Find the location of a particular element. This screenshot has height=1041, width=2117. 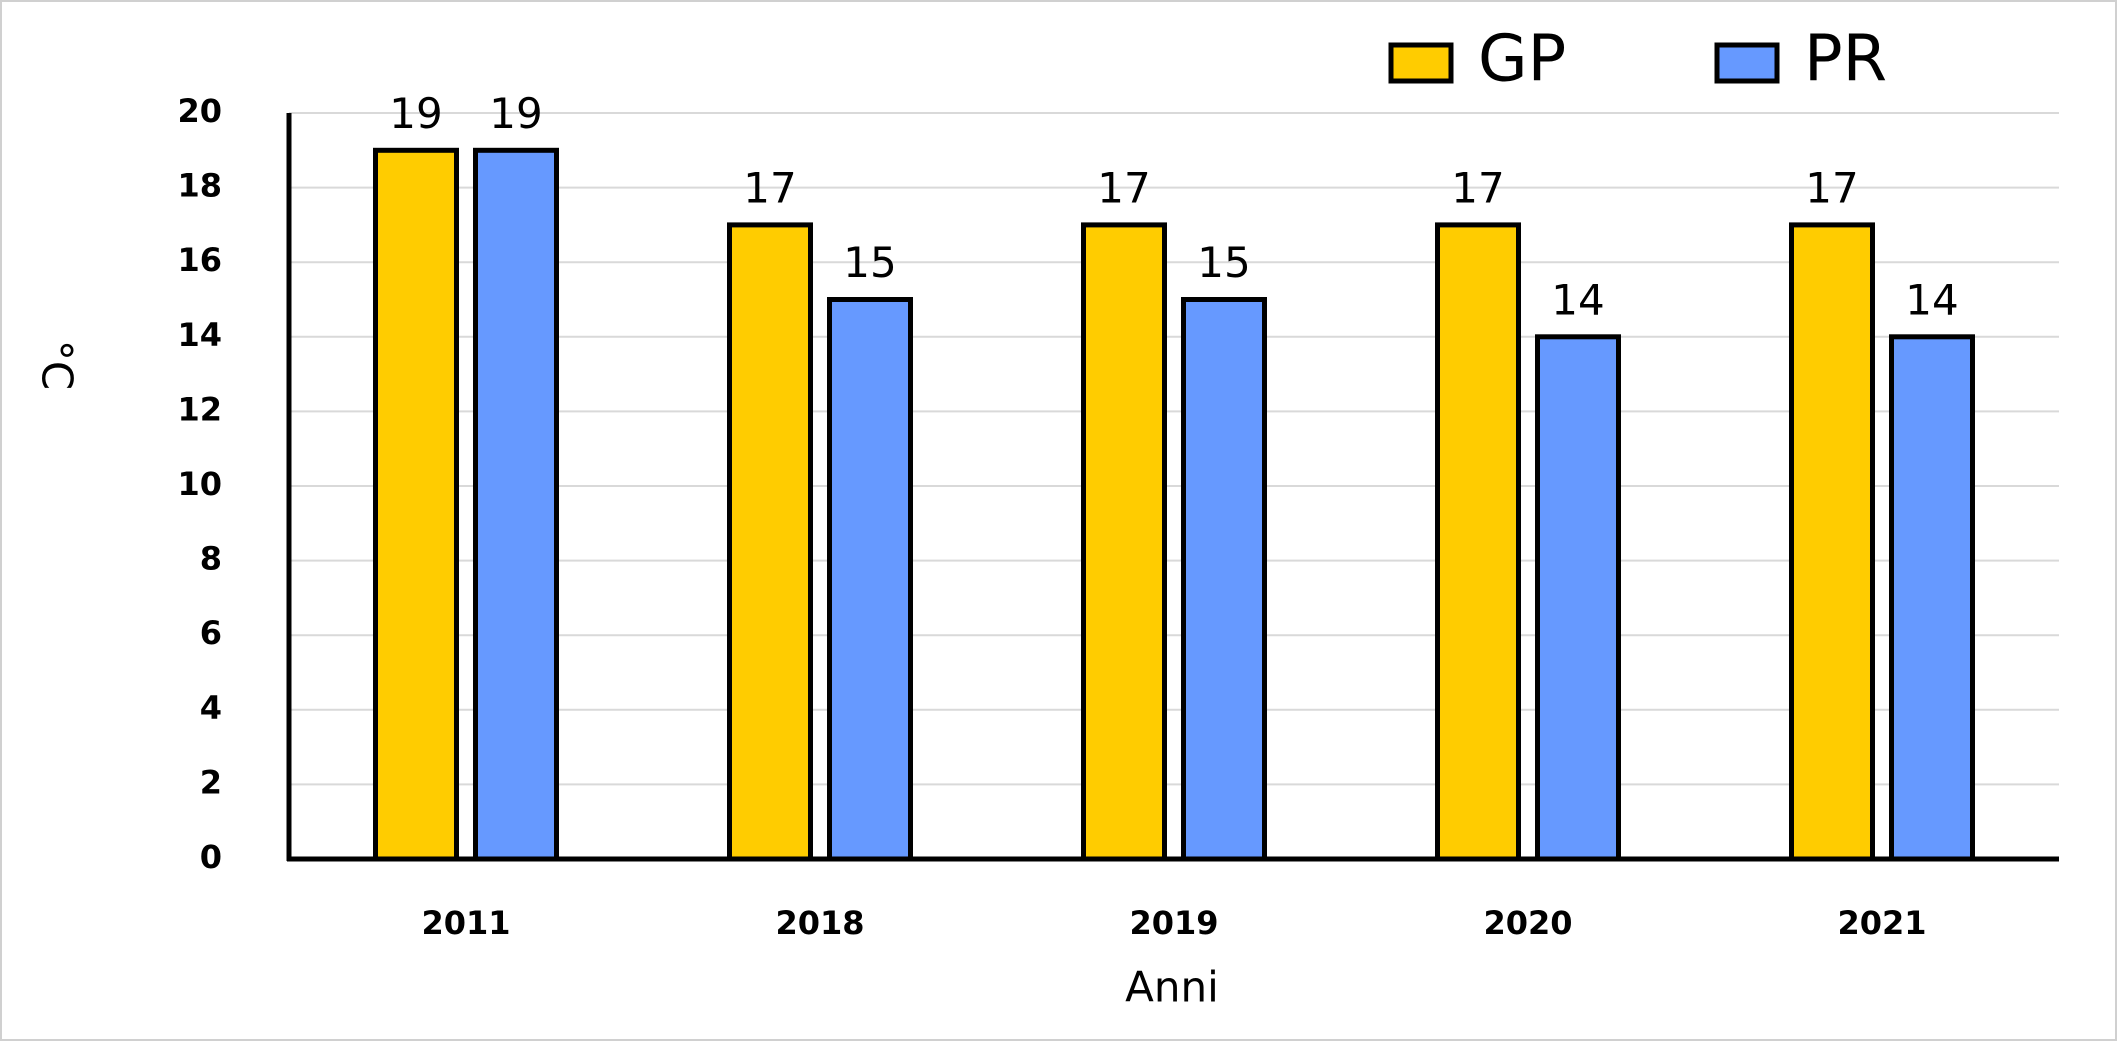

y-tick-label: 12 is located at coordinates (199, 409).